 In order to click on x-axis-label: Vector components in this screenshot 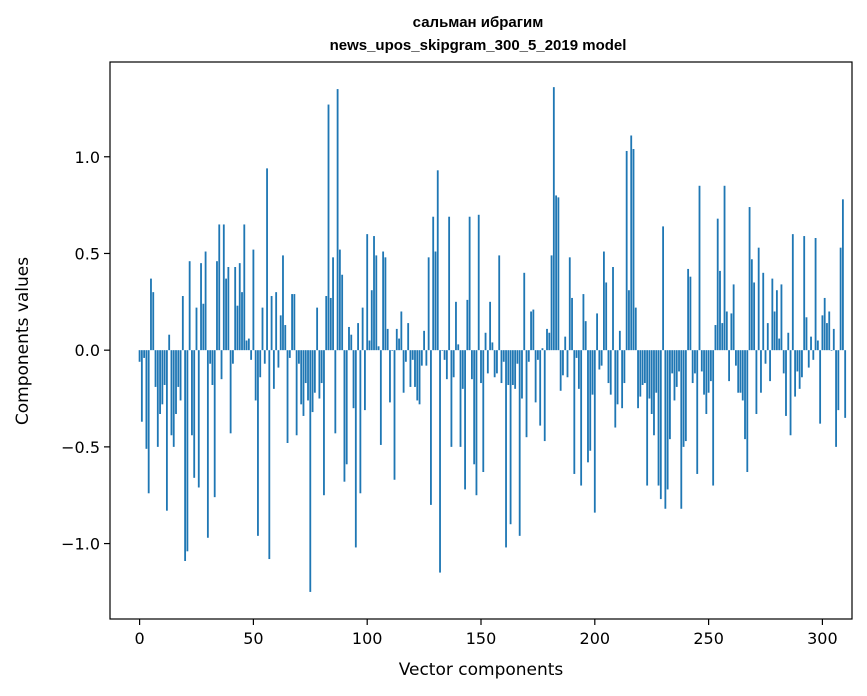, I will do `click(481, 670)`.